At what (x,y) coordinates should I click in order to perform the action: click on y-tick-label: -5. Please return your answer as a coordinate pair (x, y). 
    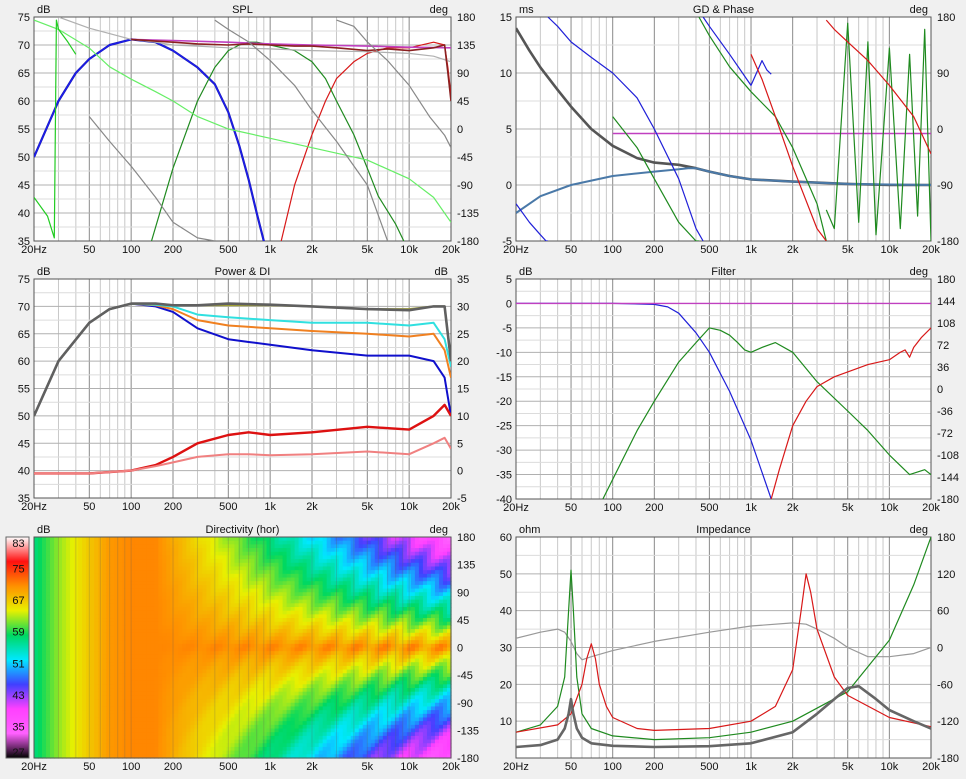
    Looking at the image, I should click on (507, 329).